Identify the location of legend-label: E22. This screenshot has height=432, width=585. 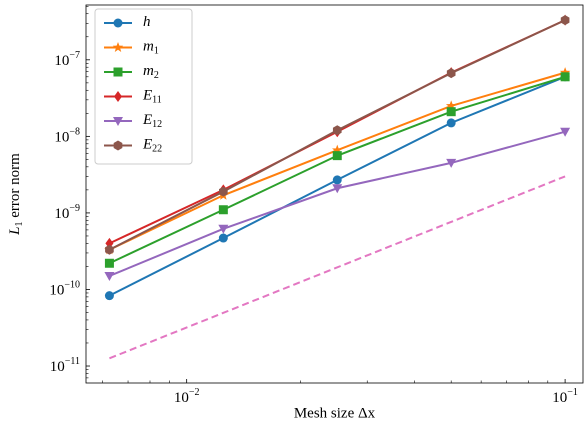
(152, 146).